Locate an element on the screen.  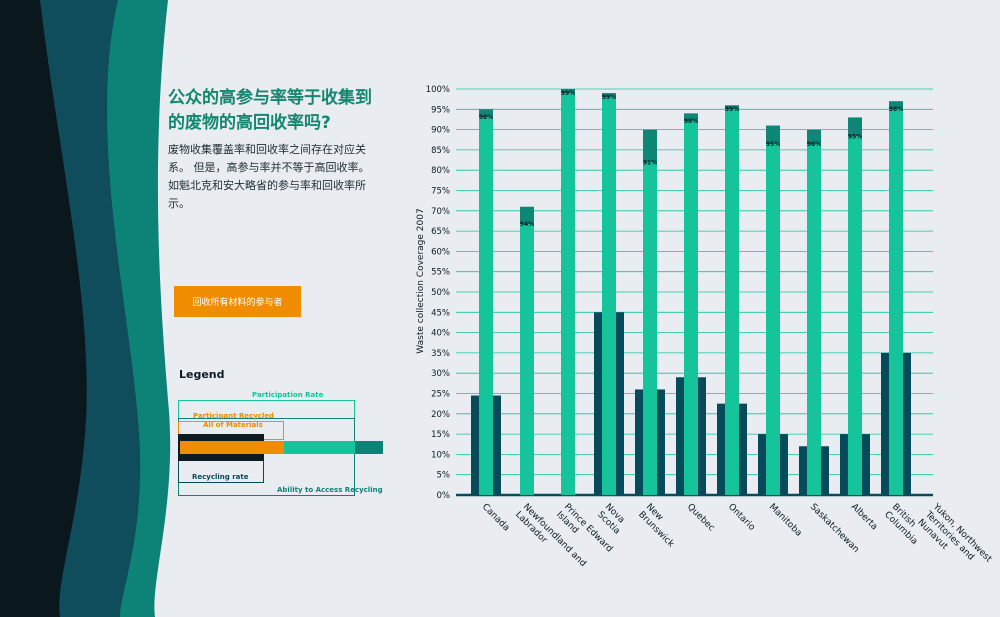
y-tick-label: 90% is located at coordinates (440, 131).